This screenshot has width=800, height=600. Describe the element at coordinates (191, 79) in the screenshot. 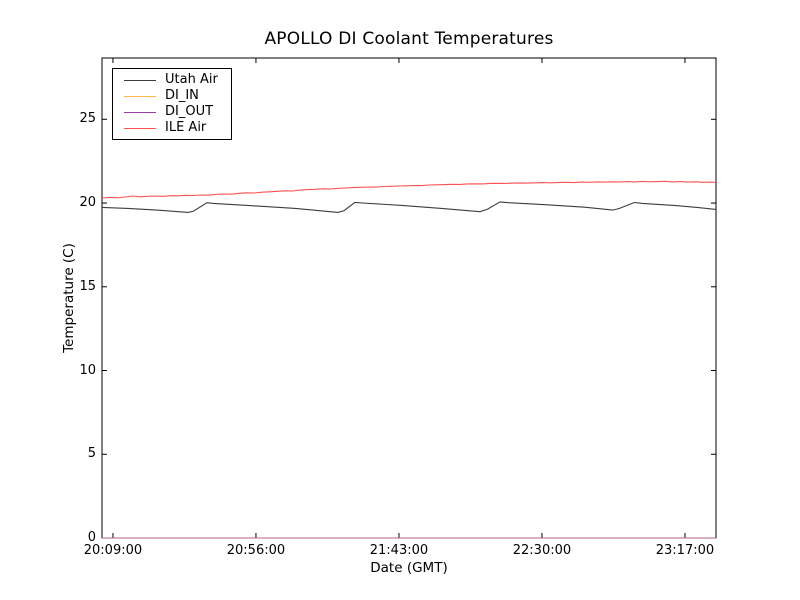

I see `legend-label: Utah Air` at that location.